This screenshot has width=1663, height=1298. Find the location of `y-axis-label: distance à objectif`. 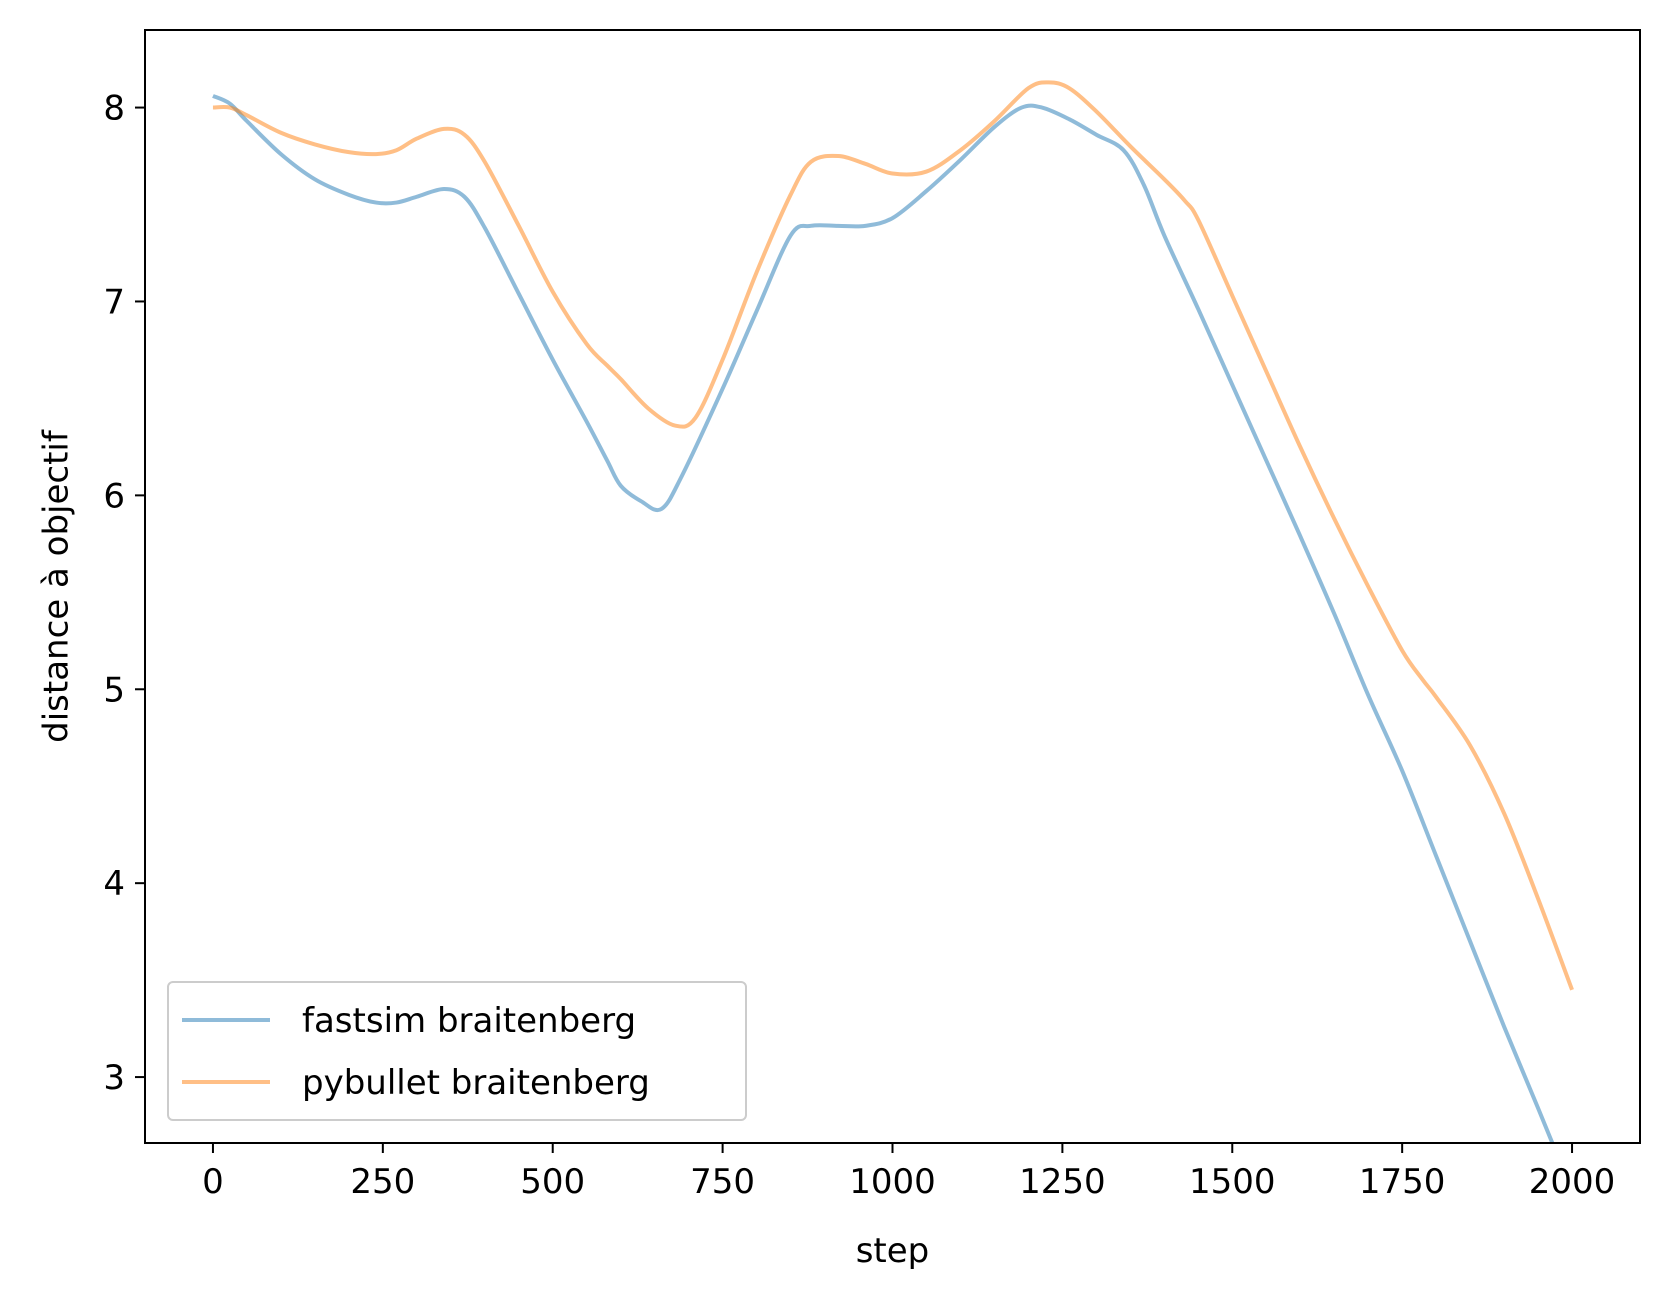

y-axis-label: distance à objectif is located at coordinates (57, 586).